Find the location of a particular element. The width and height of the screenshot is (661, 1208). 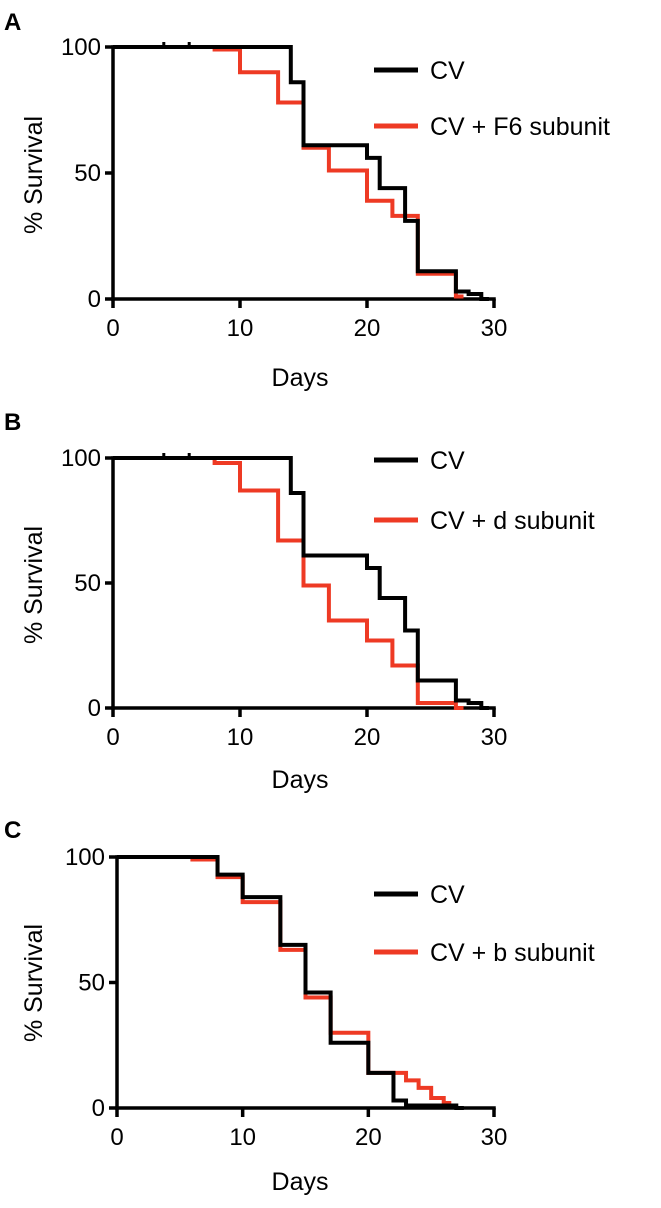

panel-letter: B is located at coordinates (12, 422).